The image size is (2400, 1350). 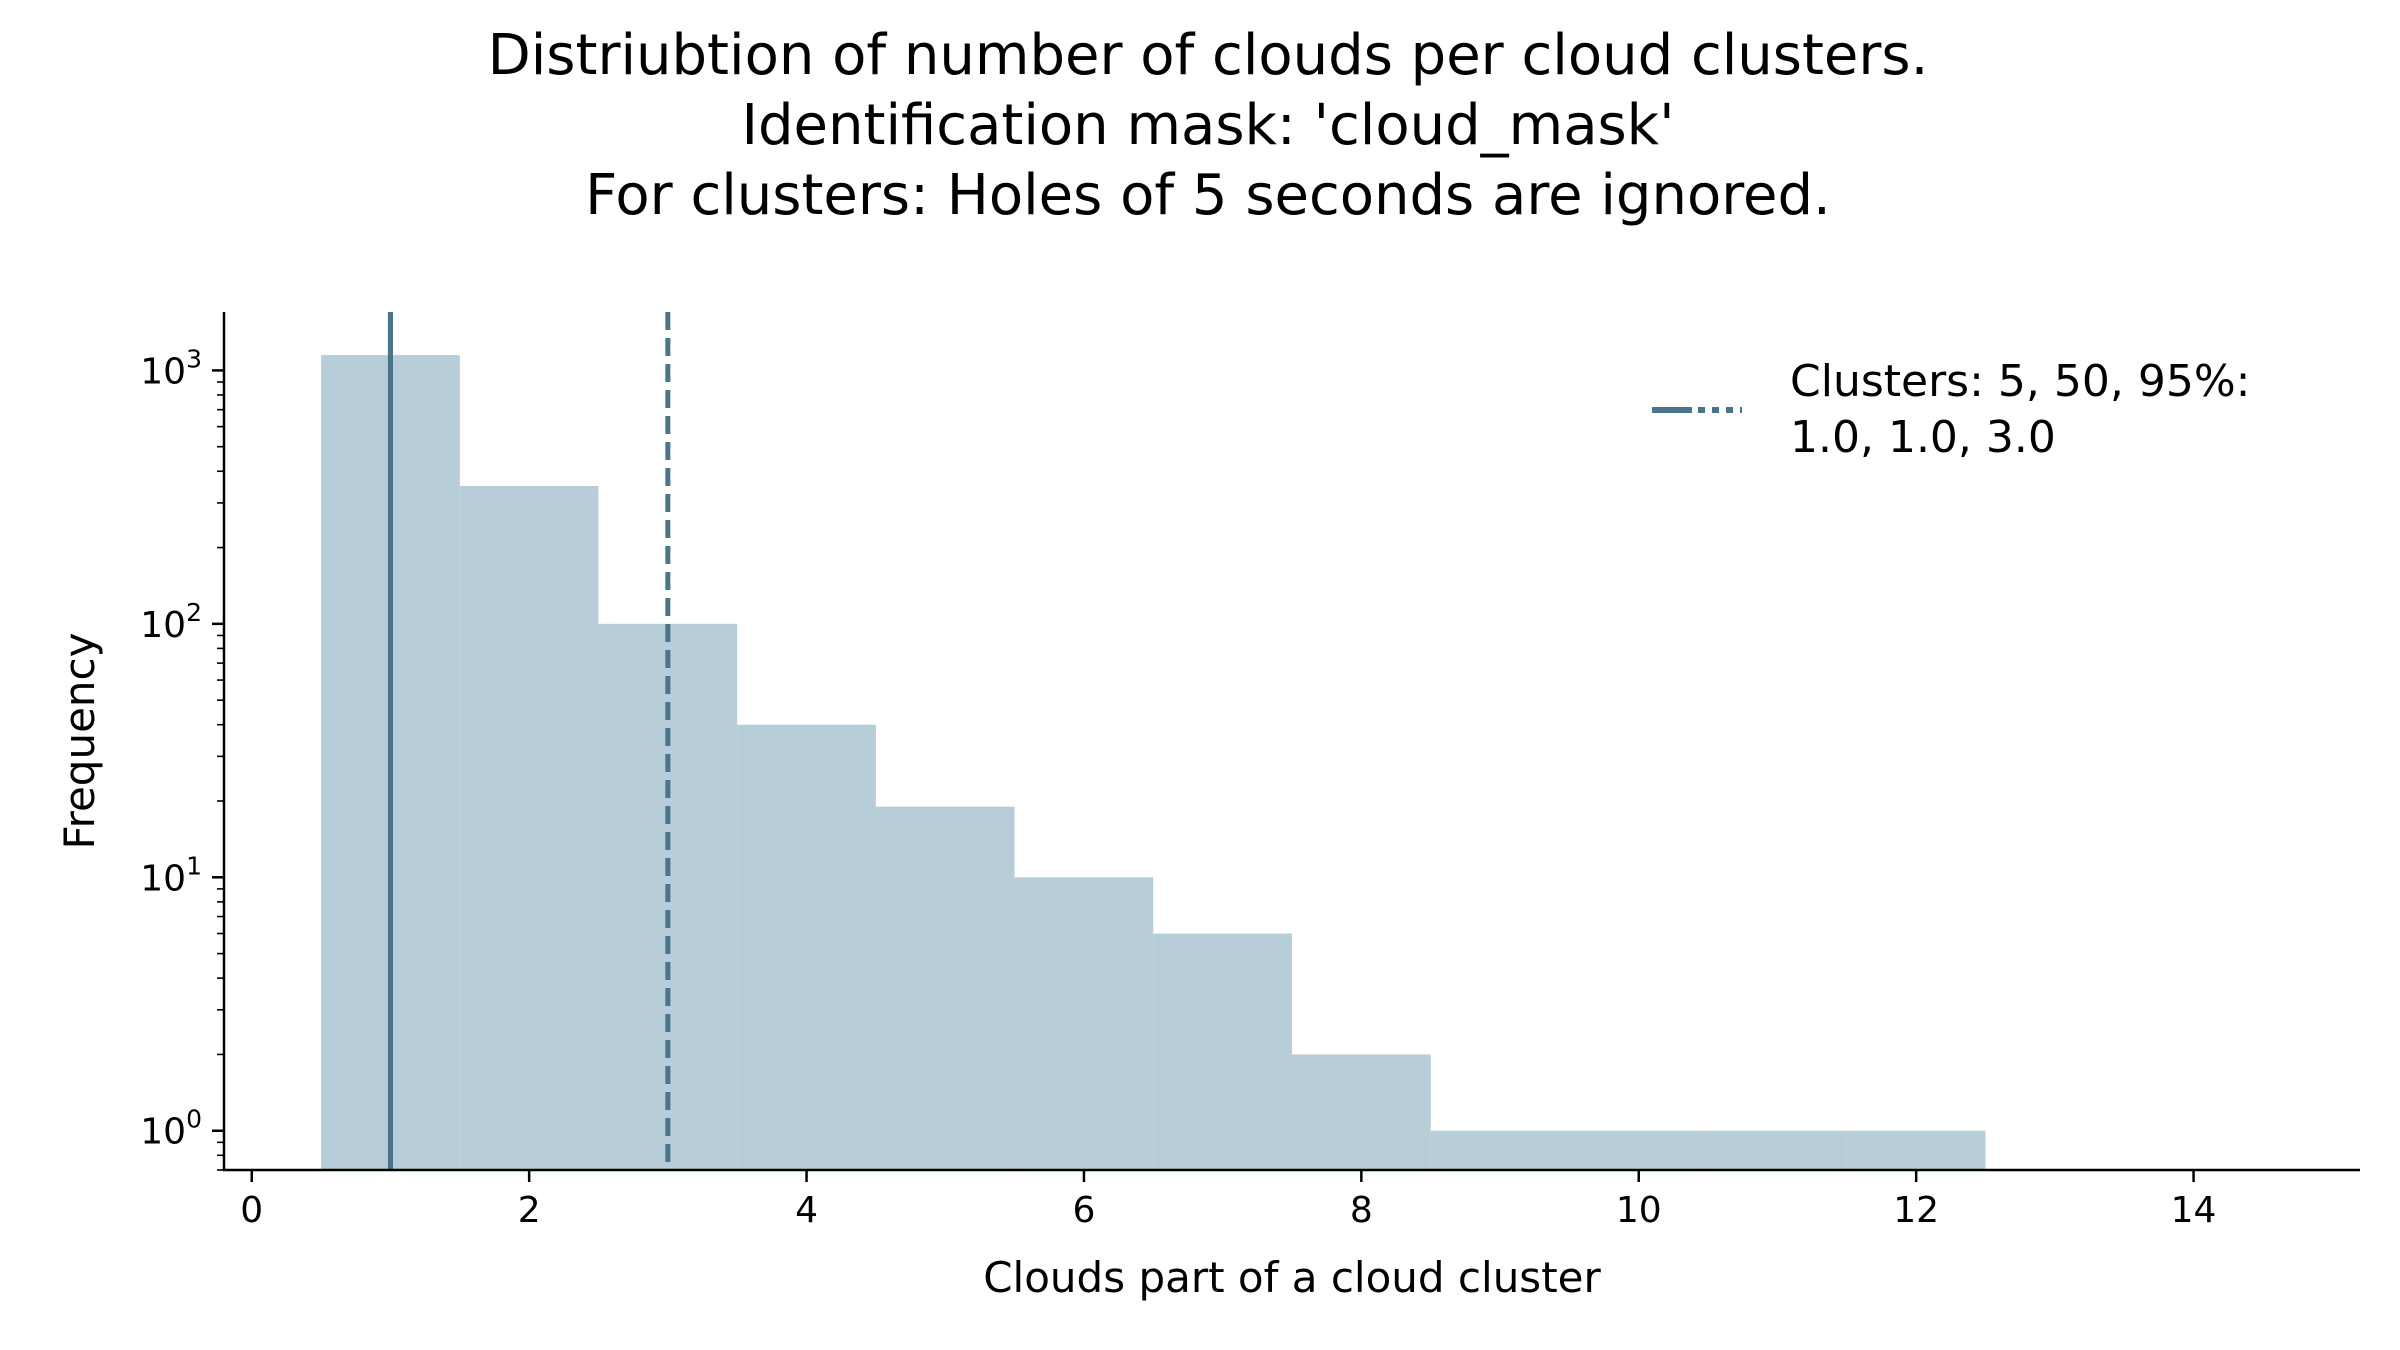 I want to click on chart-title-line-2: Identification mask: 'cloud_mask', so click(x=1207, y=125).